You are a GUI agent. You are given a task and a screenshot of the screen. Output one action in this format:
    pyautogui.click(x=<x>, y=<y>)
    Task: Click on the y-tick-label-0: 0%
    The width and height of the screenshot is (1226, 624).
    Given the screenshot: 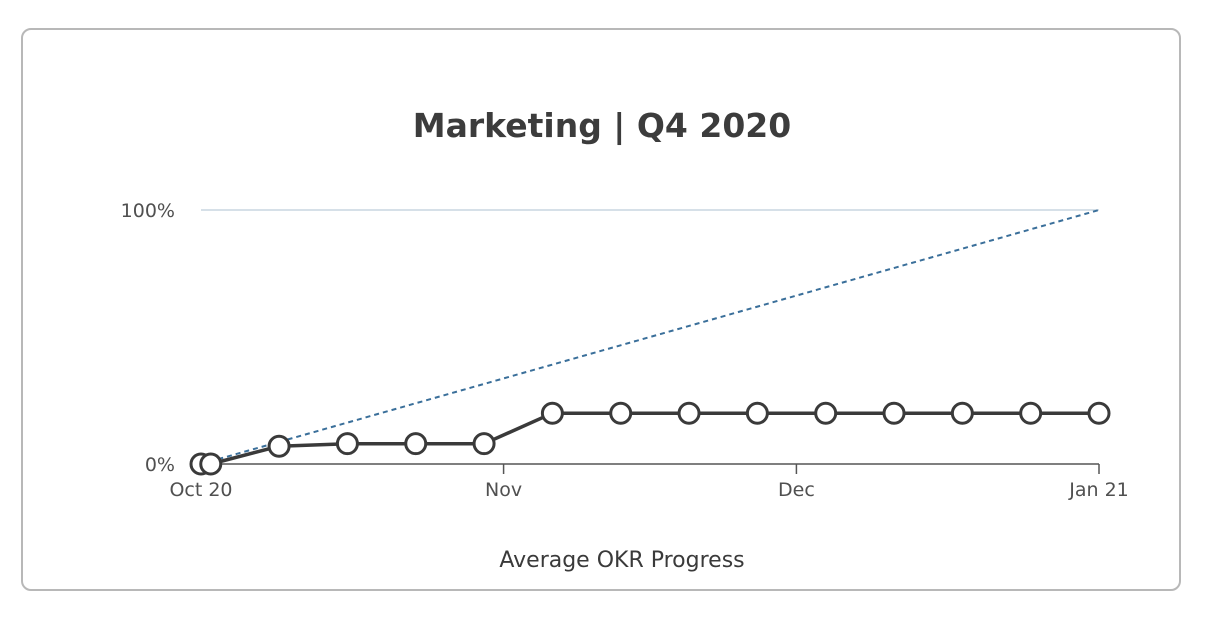 What is the action you would take?
    pyautogui.click(x=160, y=465)
    